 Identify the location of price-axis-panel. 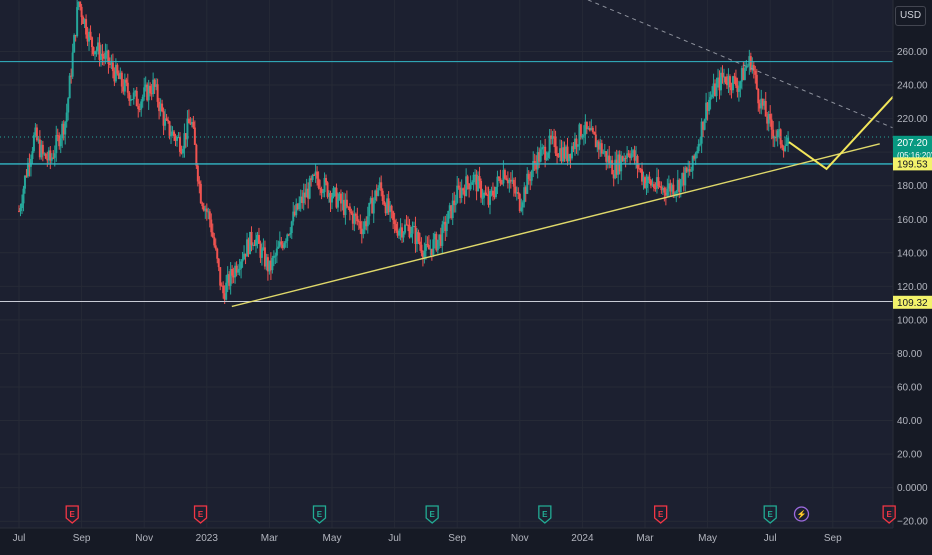
(912, 275).